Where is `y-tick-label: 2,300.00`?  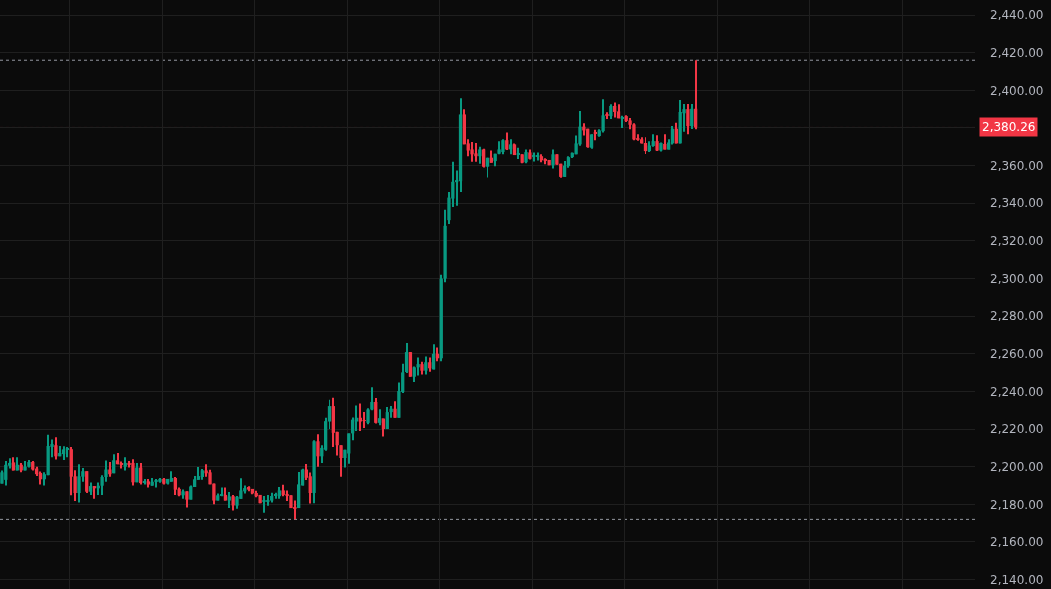 y-tick-label: 2,300.00 is located at coordinates (1017, 278).